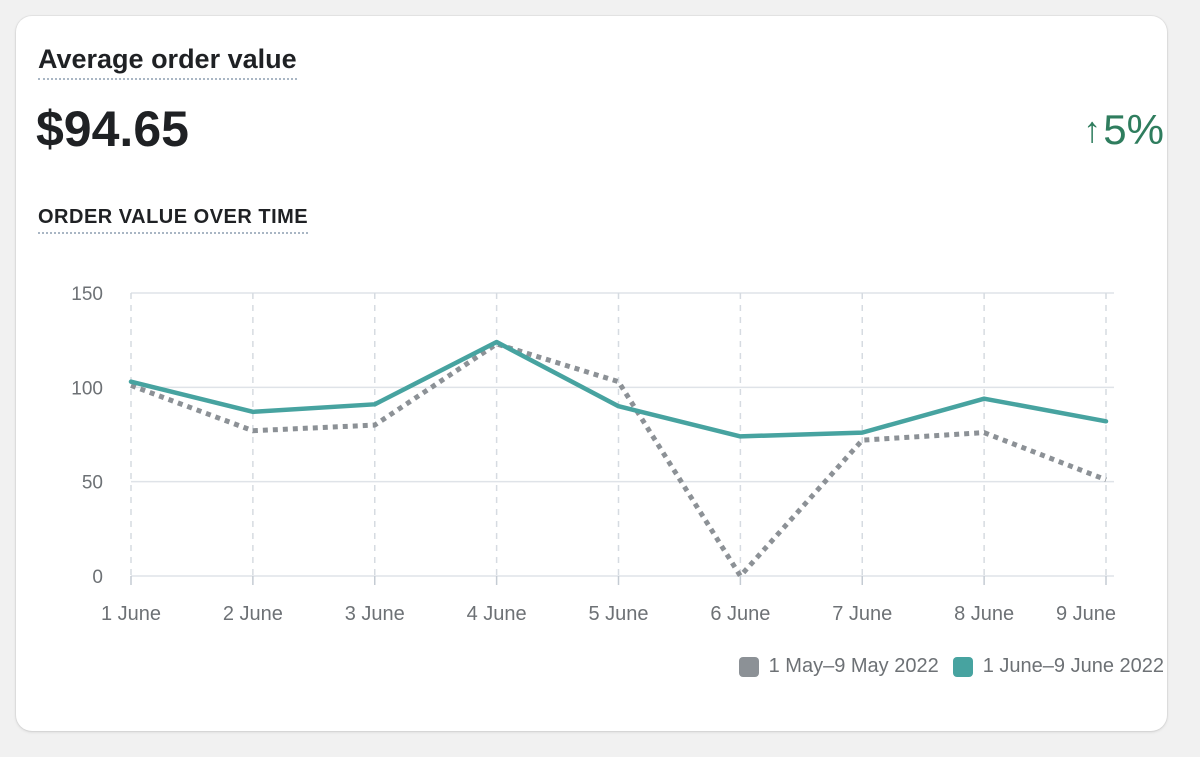 The image size is (1200, 757). What do you see at coordinates (87, 294) in the screenshot?
I see `y-tick-label: 150` at bounding box center [87, 294].